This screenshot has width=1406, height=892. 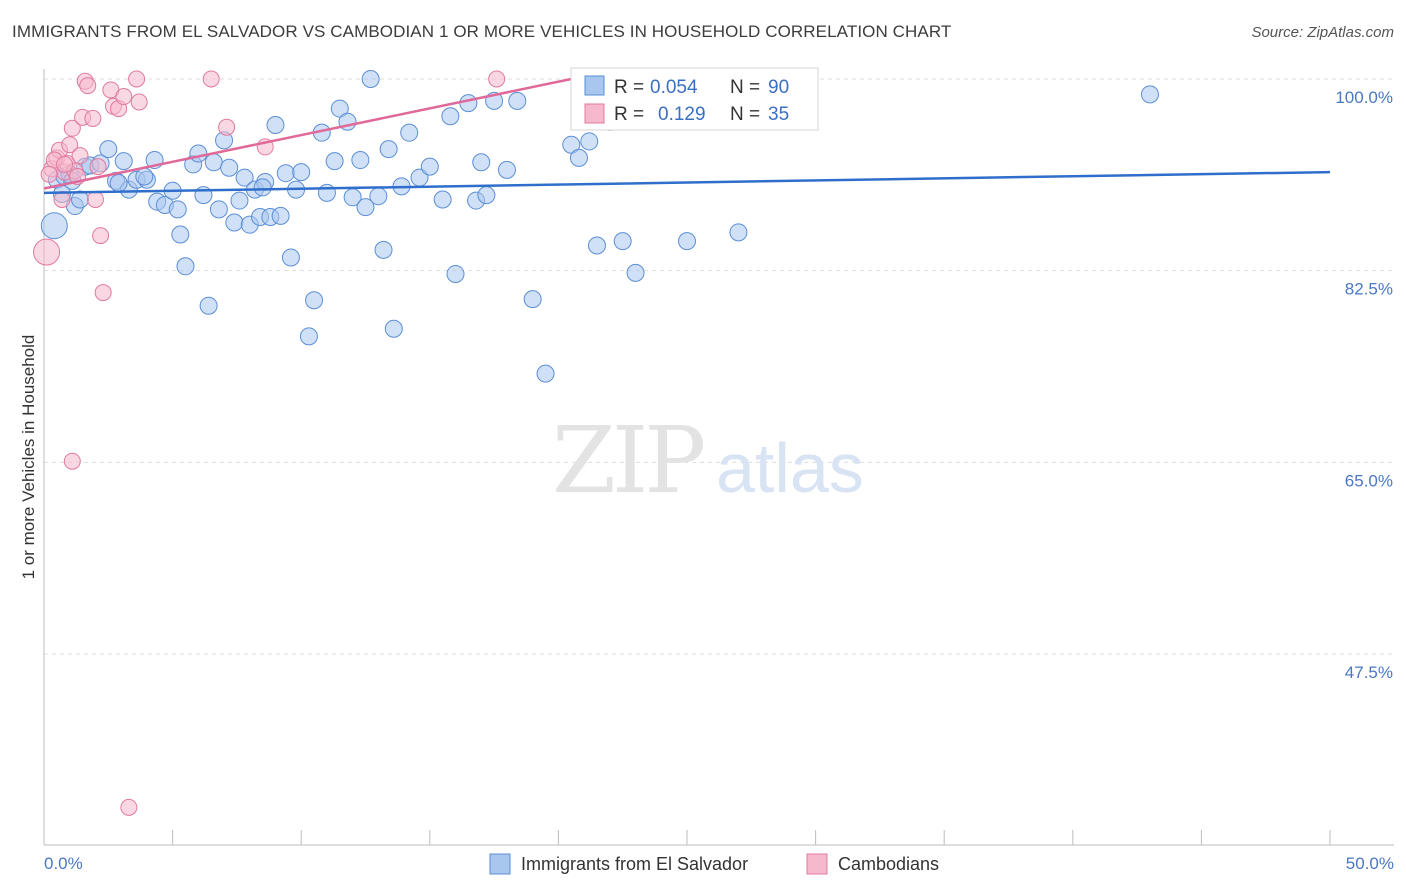 I want to click on bottom-legend-swatch-pink, so click(x=817, y=864).